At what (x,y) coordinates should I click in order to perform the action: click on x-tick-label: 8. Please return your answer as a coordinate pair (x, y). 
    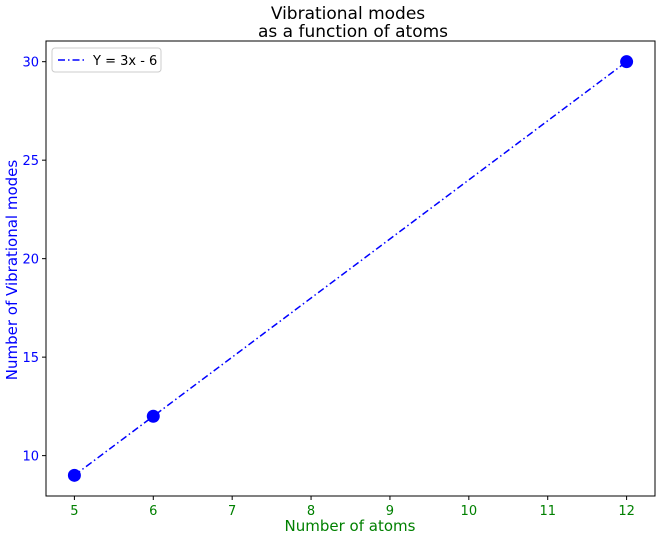
    Looking at the image, I should click on (311, 511).